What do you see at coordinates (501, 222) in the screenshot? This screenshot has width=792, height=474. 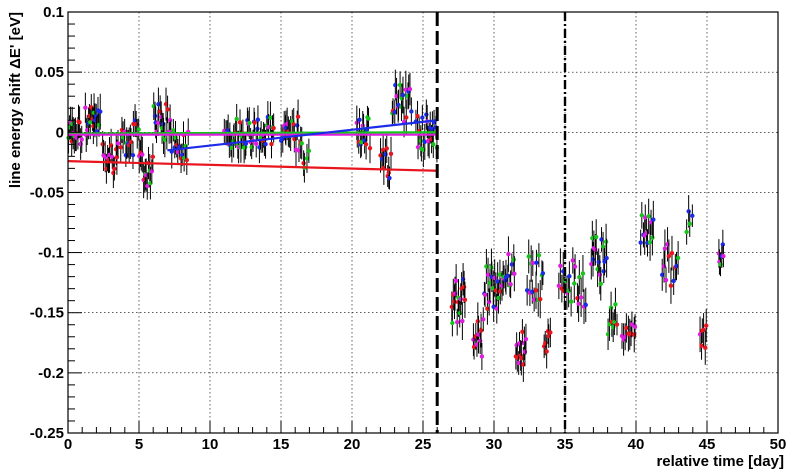 I see `reference-lines` at bounding box center [501, 222].